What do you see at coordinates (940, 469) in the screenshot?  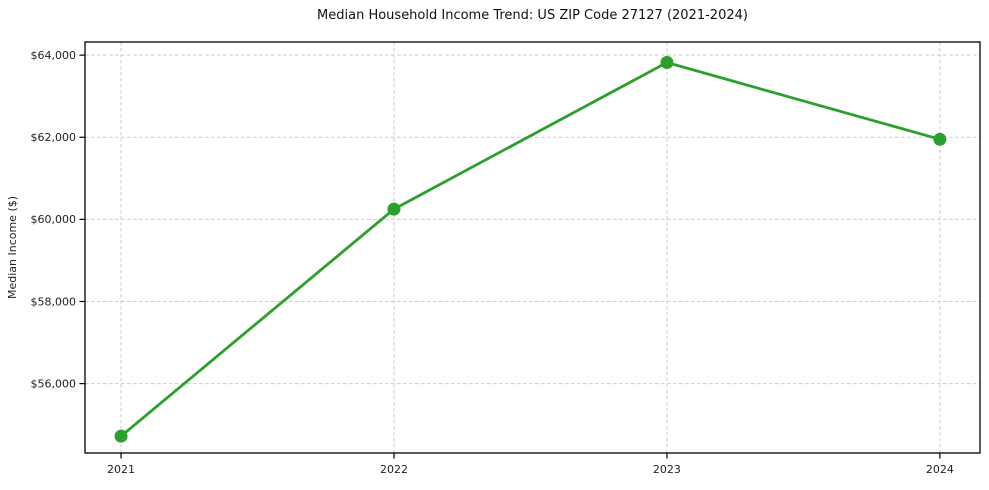 I see `x-tick-label: 2024` at bounding box center [940, 469].